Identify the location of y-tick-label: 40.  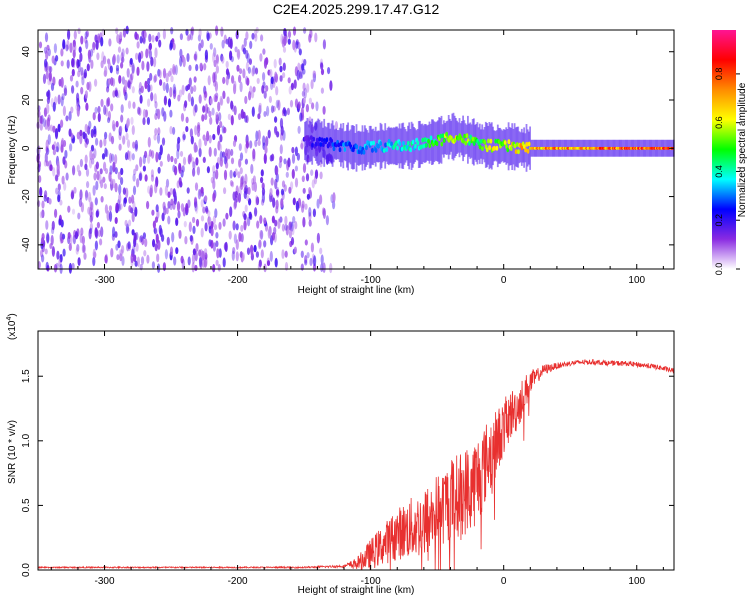
(26, 52).